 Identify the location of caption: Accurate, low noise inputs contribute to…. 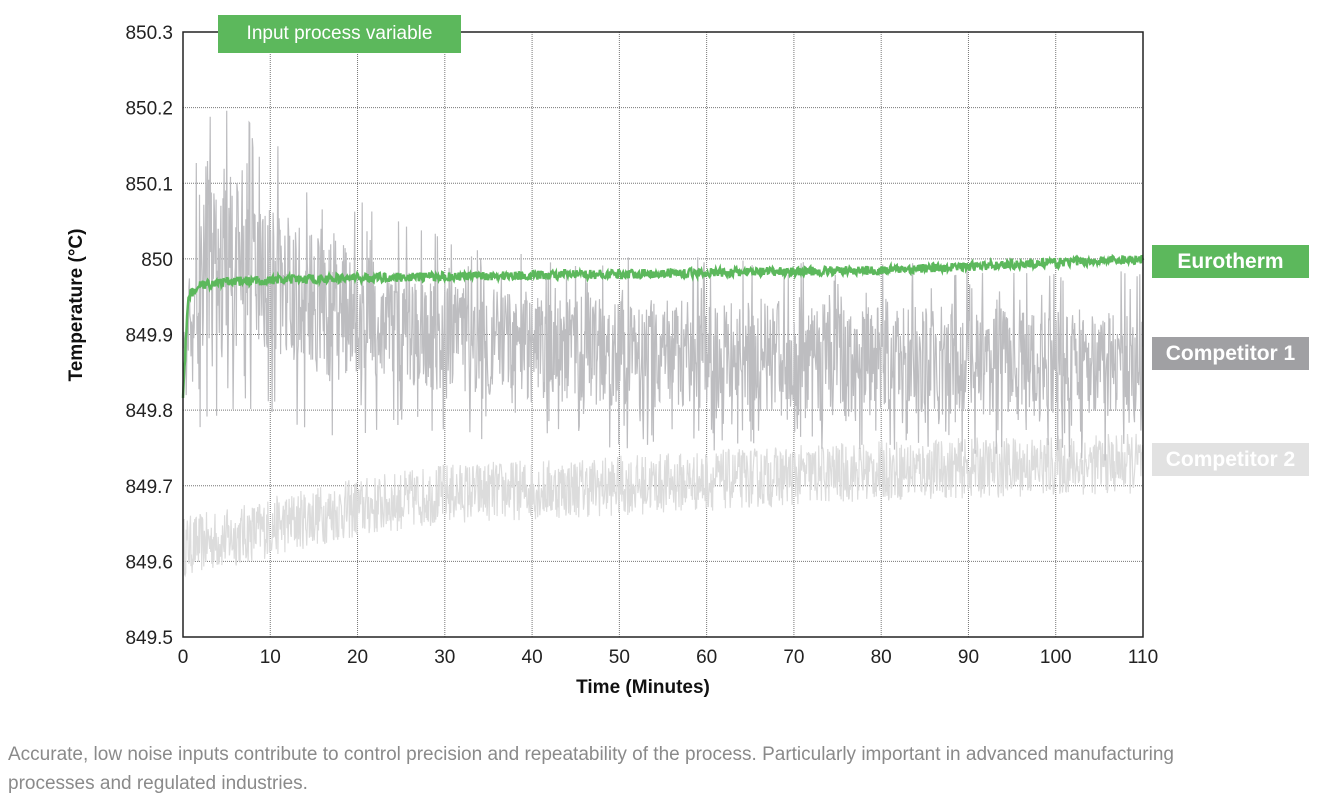
(591, 769).